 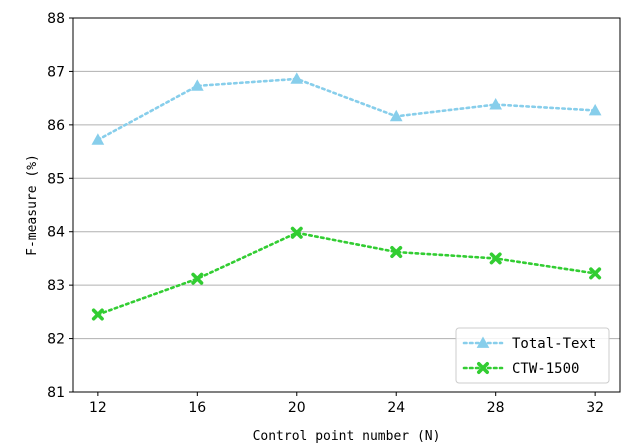 I want to click on x-tick-label: 16, so click(x=197, y=408).